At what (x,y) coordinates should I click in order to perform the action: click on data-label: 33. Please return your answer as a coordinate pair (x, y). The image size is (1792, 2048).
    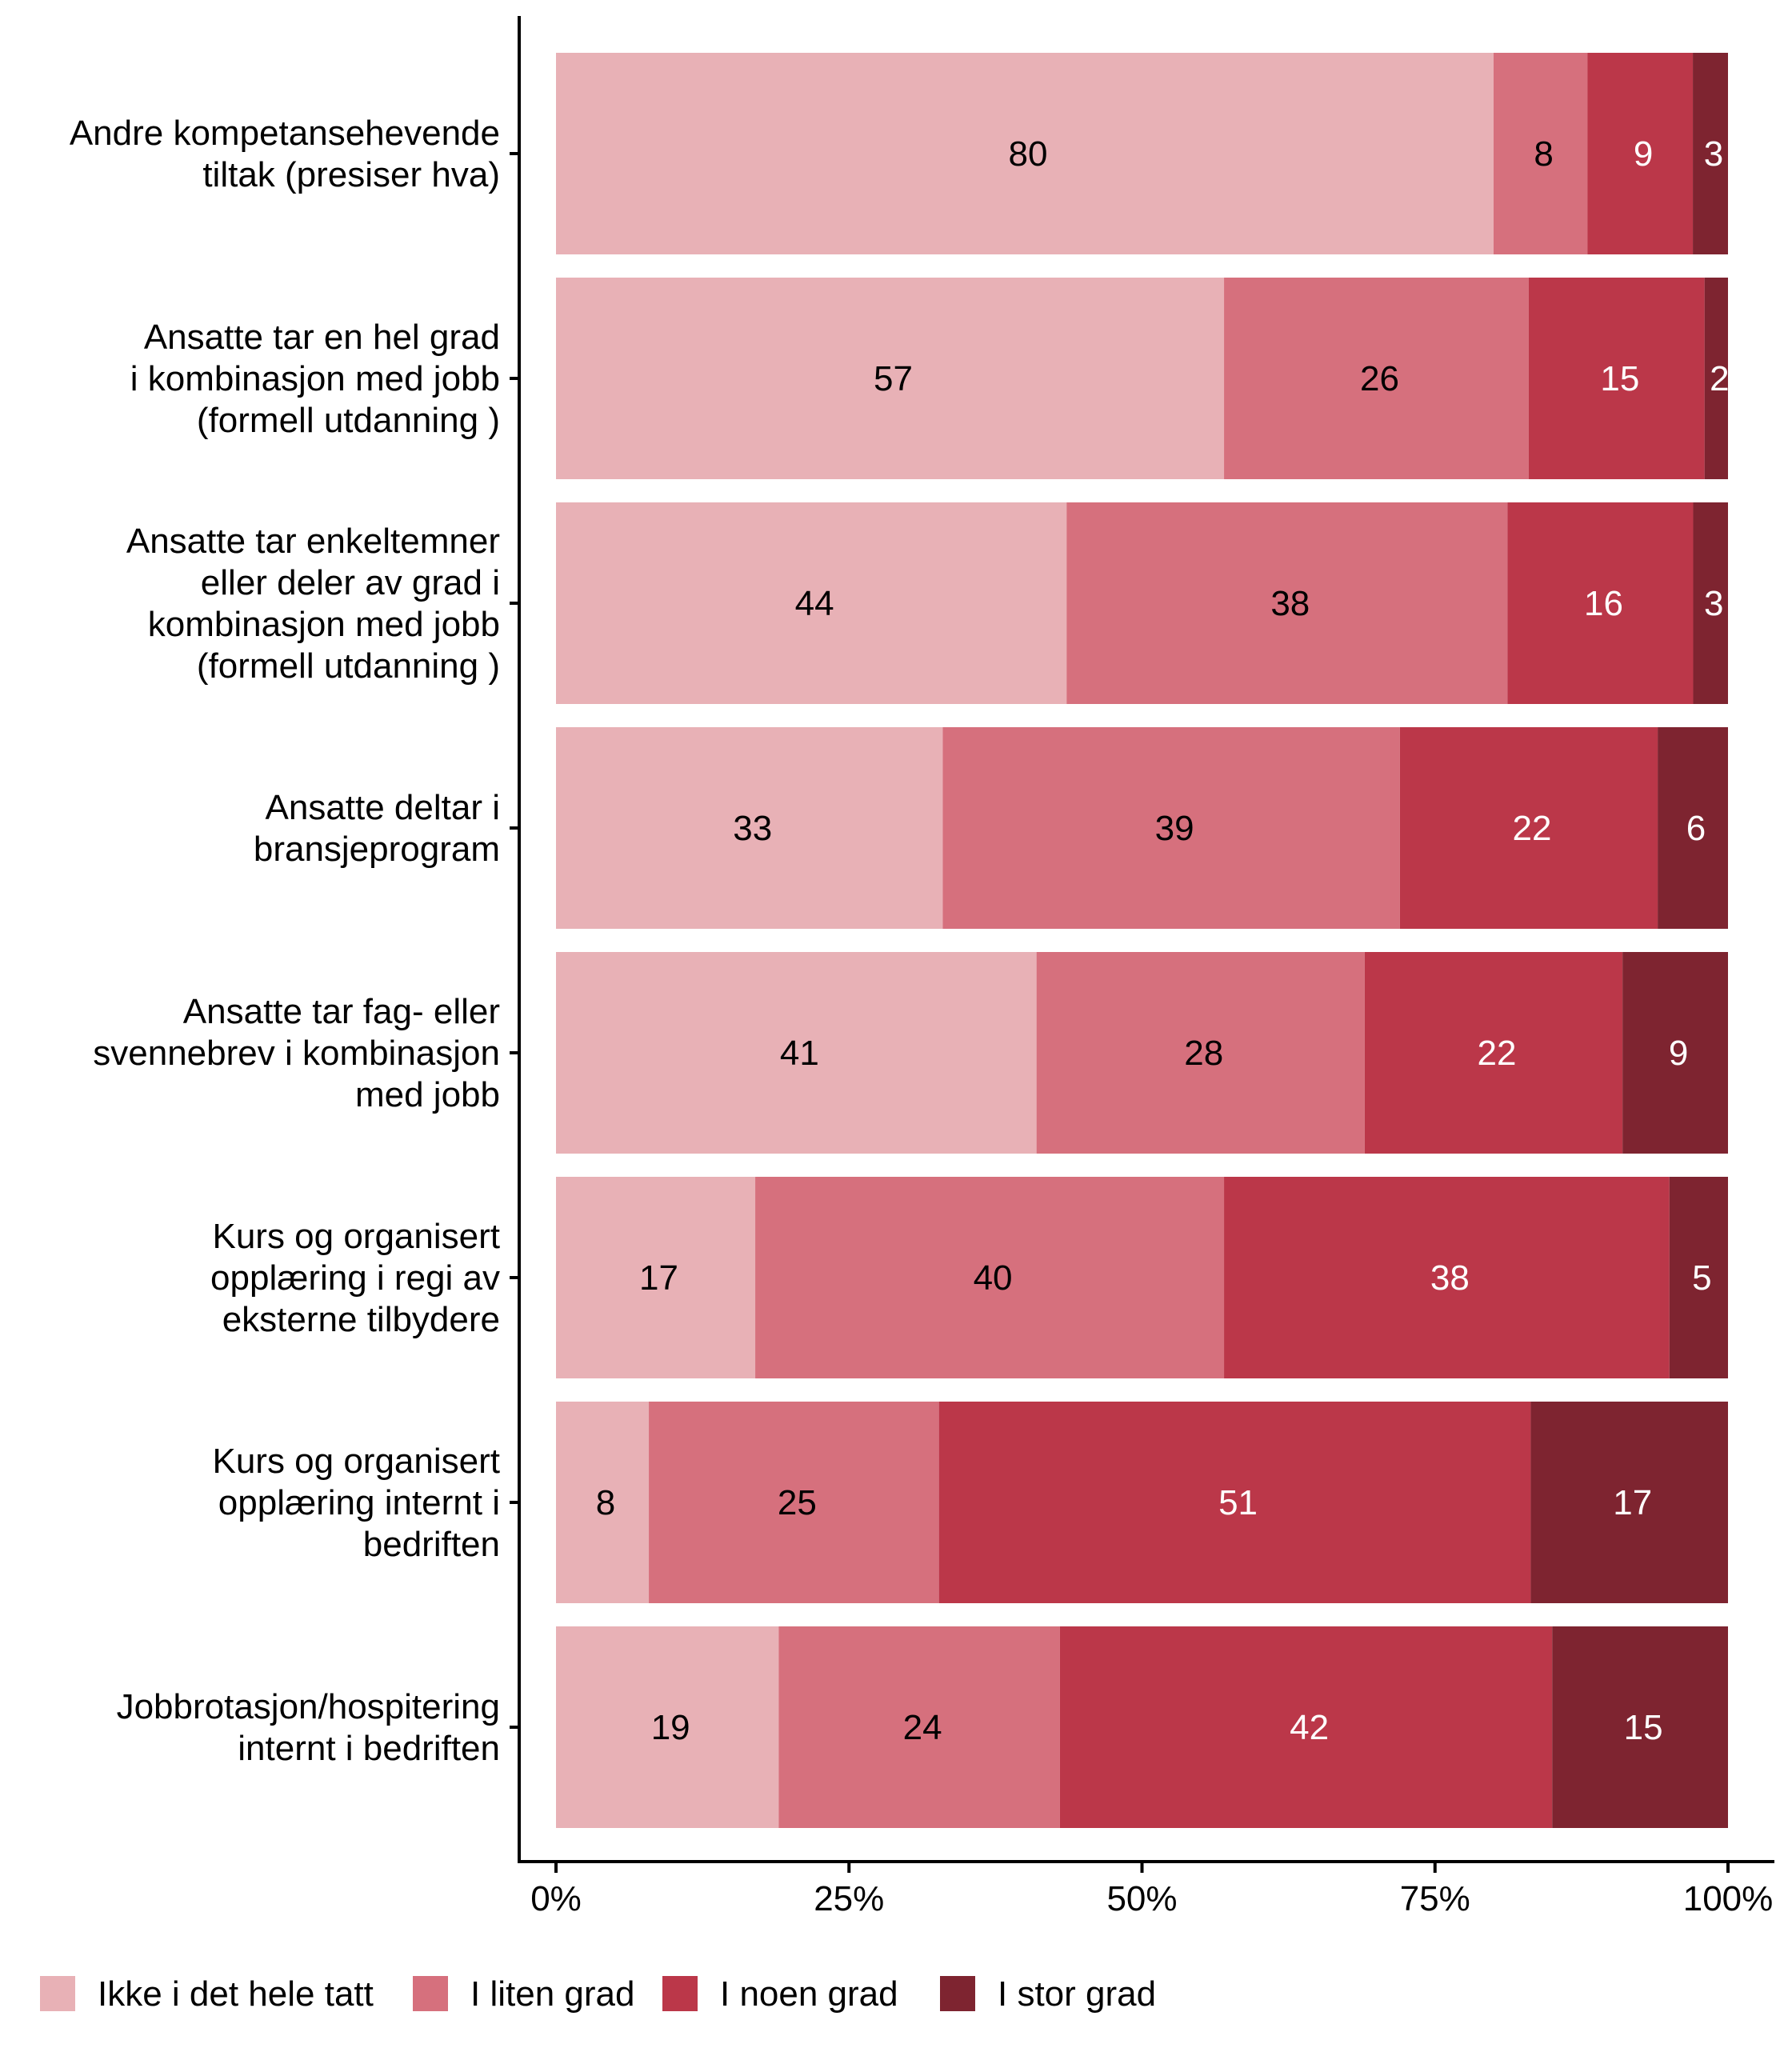
    Looking at the image, I should click on (752, 828).